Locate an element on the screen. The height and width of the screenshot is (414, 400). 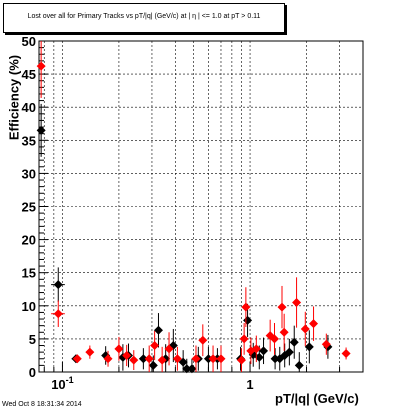
timestamp-footer: Wed Oct 8 18:31:34 2014 is located at coordinates (42, 404).